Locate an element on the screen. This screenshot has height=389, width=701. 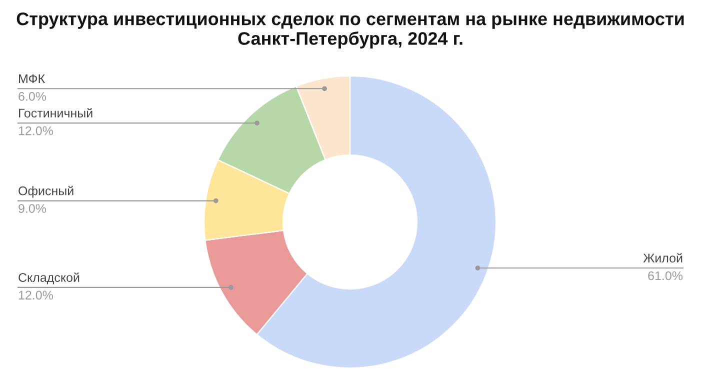
slice-label: Офисный is located at coordinates (46, 192).